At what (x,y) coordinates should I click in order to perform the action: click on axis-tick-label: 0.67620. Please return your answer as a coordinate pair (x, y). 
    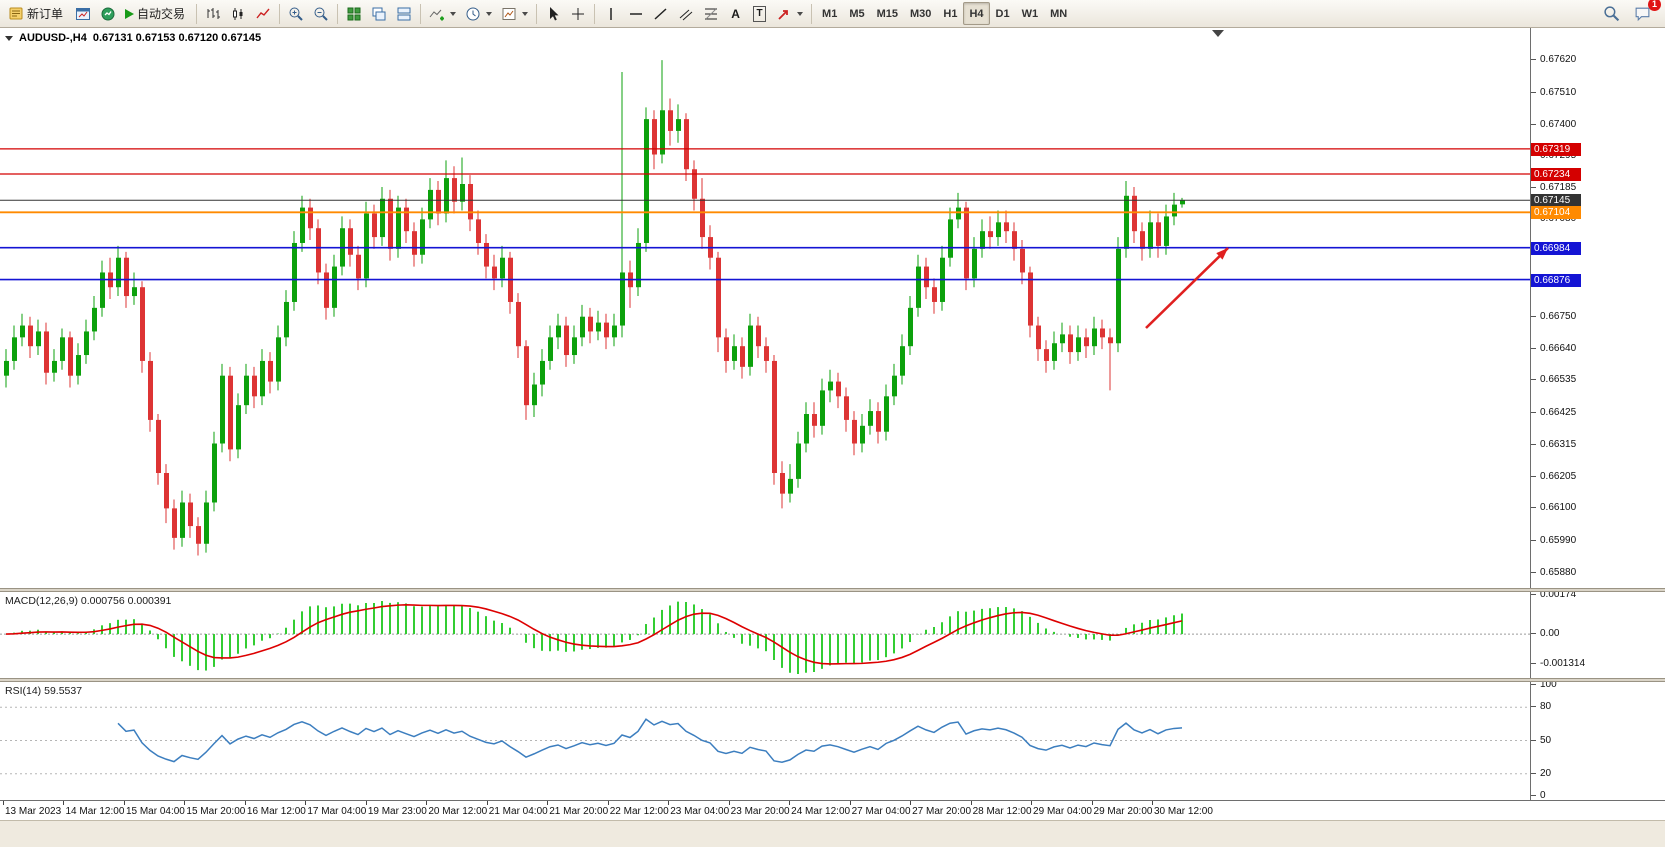
    Looking at the image, I should click on (1553, 60).